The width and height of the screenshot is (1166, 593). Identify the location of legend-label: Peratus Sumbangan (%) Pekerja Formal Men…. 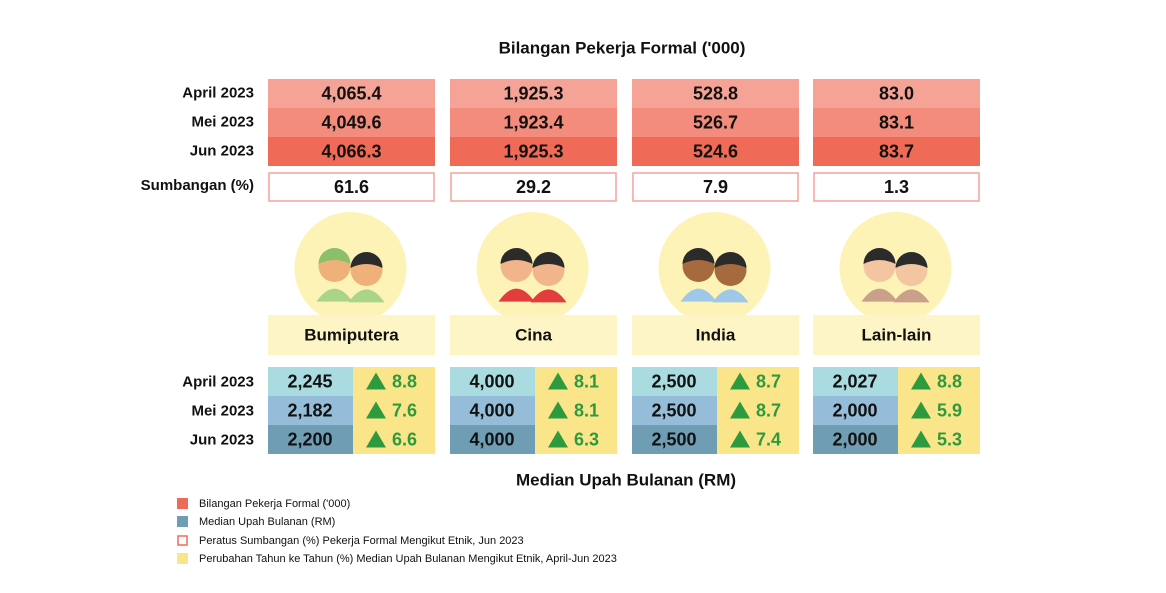
(361, 541).